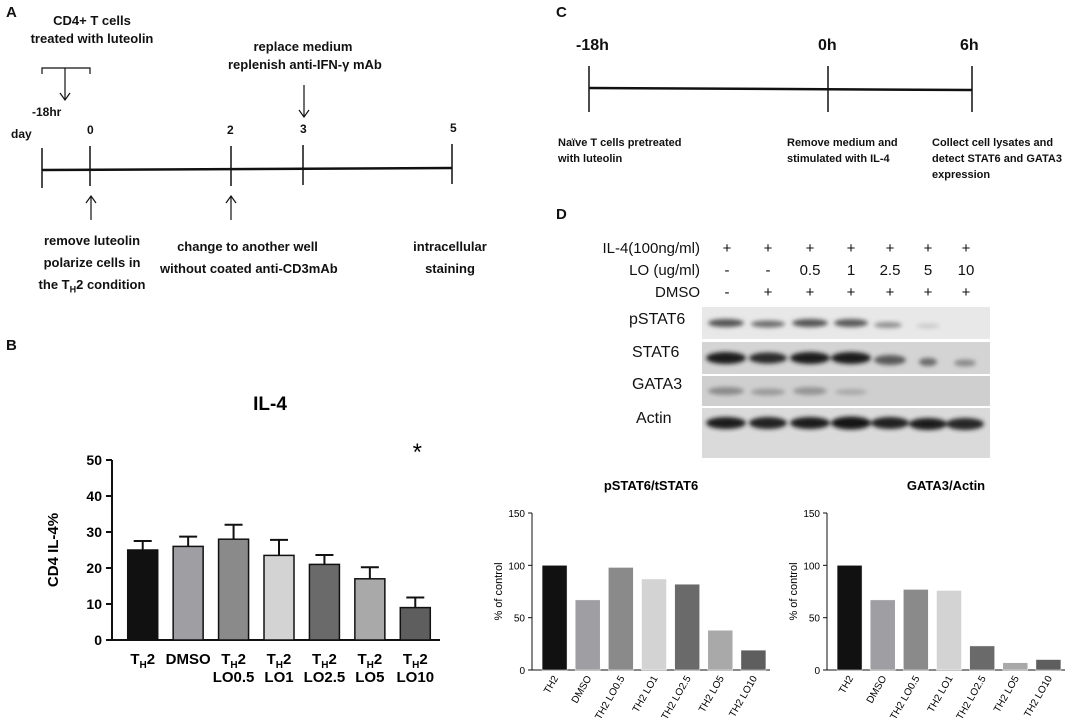 This screenshot has height=725, width=1084. What do you see at coordinates (620, 143) in the screenshot?
I see `c-naive-line1: Naïve T cells pretreated` at bounding box center [620, 143].